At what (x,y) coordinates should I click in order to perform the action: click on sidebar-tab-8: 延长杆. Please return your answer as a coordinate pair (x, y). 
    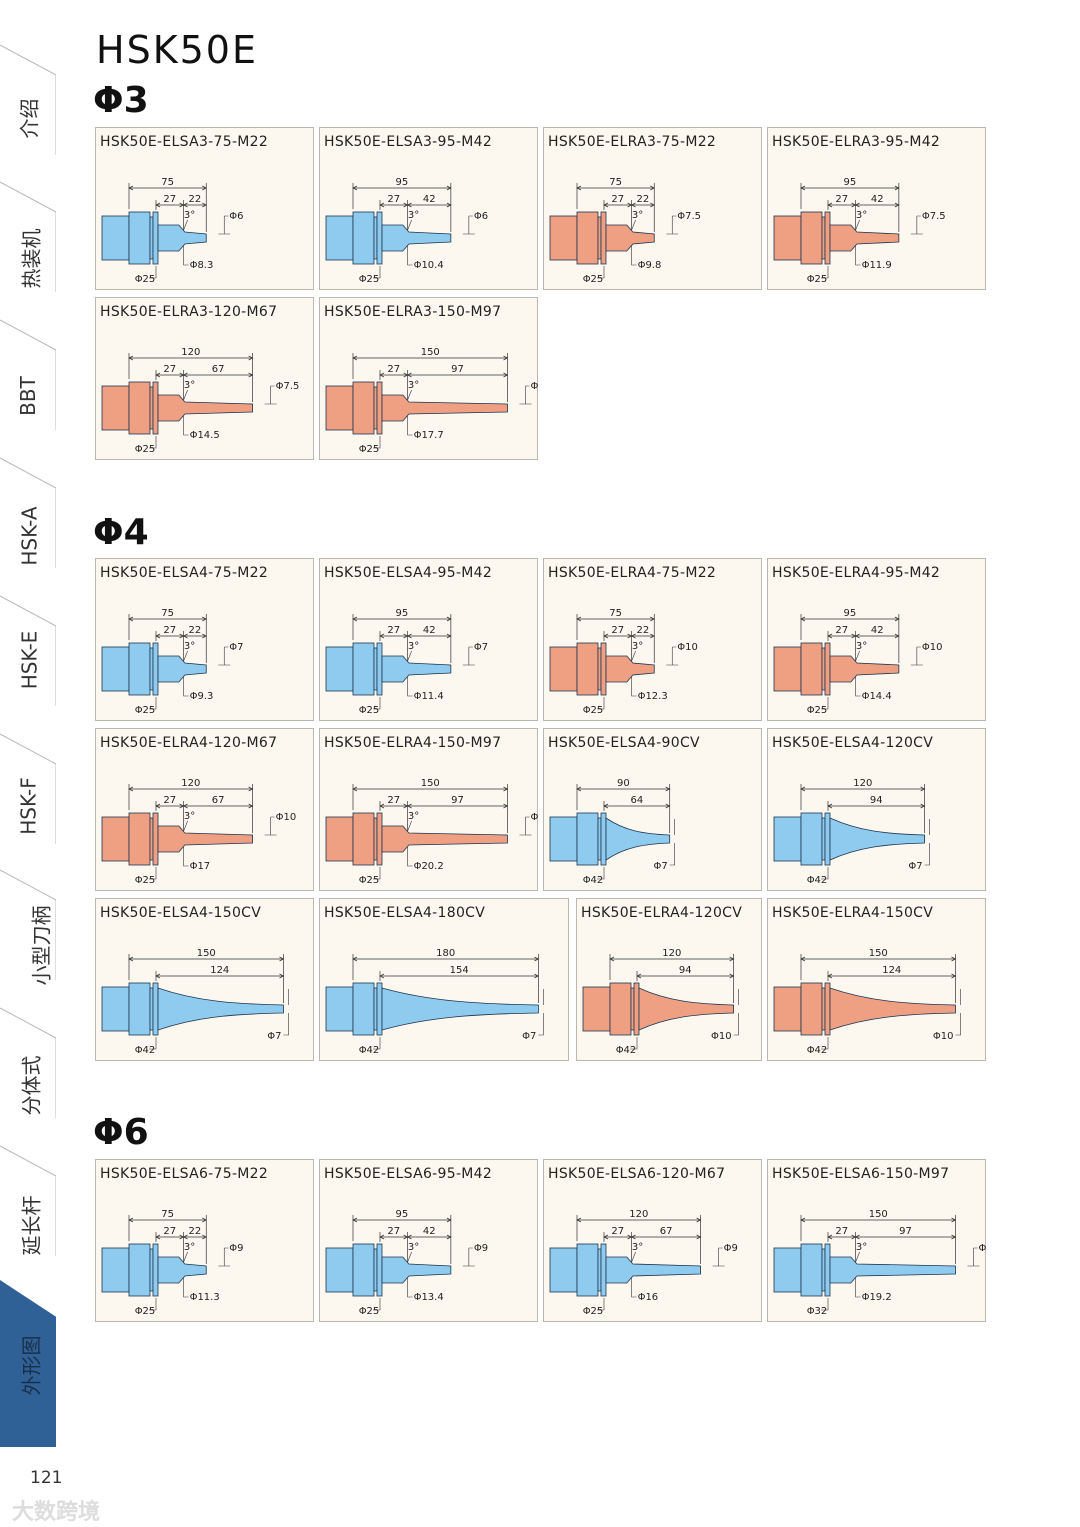
    Looking at the image, I should click on (28, 1226).